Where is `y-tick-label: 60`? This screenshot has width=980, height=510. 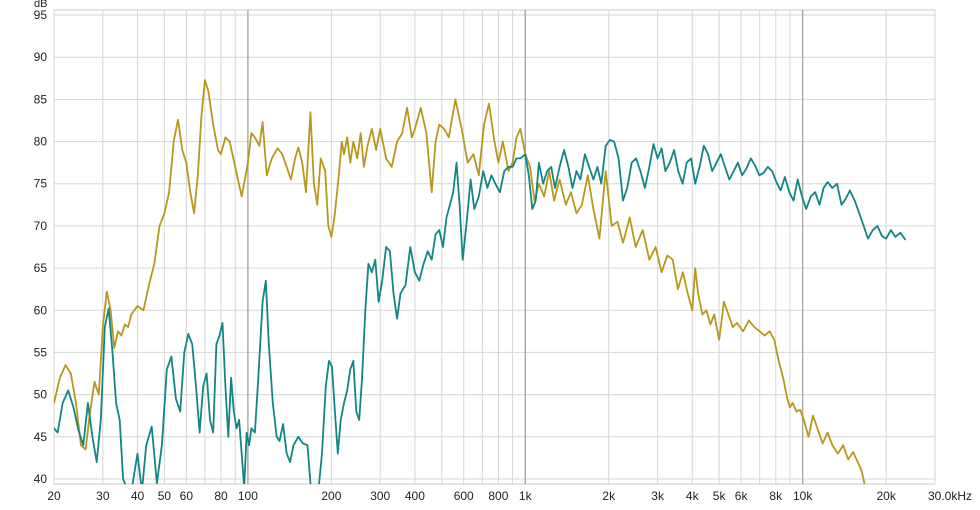
y-tick-label: 60 is located at coordinates (41, 310).